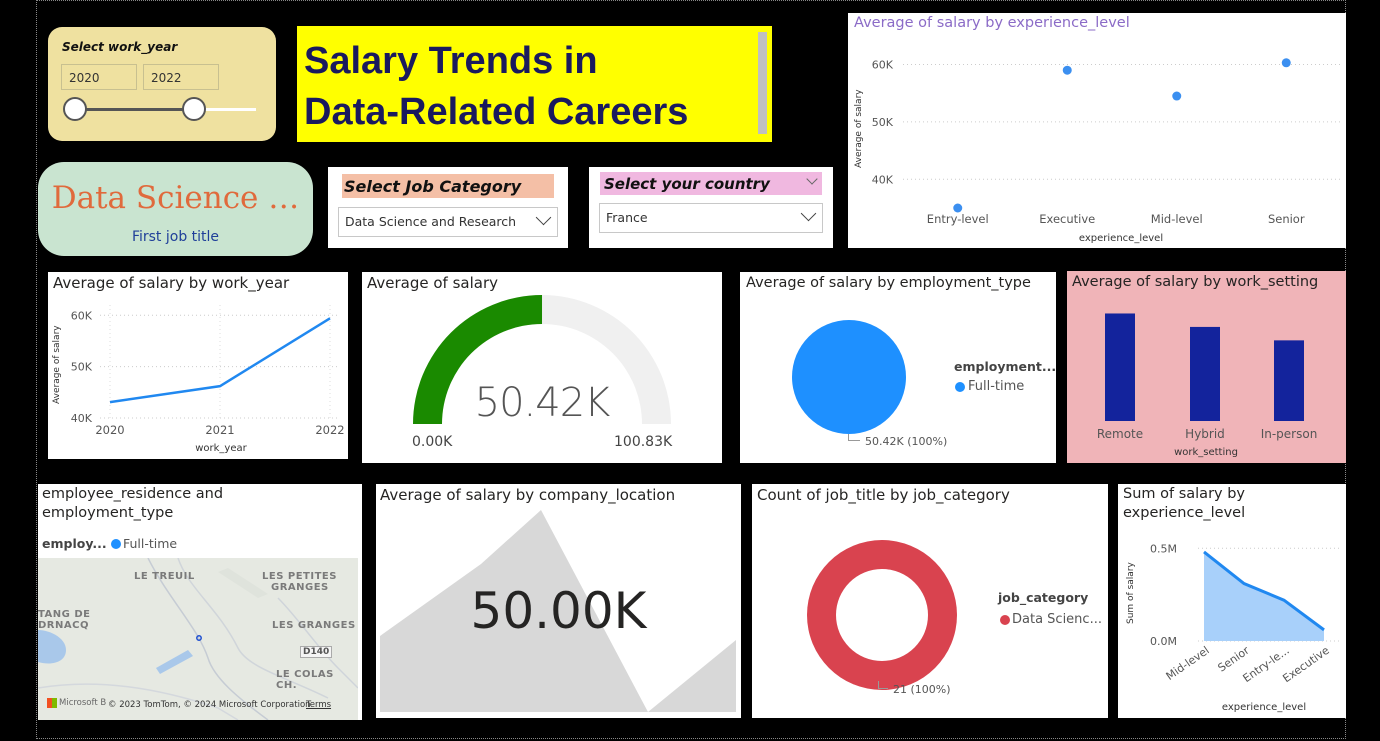  I want to click on x-tick-label: Senior, so click(1286, 219).